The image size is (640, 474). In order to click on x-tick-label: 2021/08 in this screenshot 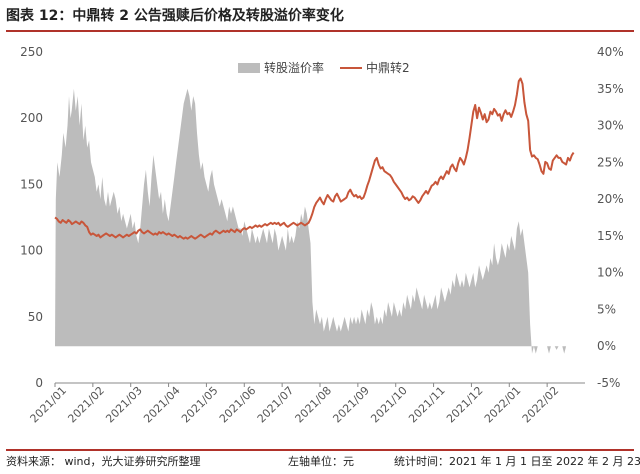, I will do `click(314, 405)`.